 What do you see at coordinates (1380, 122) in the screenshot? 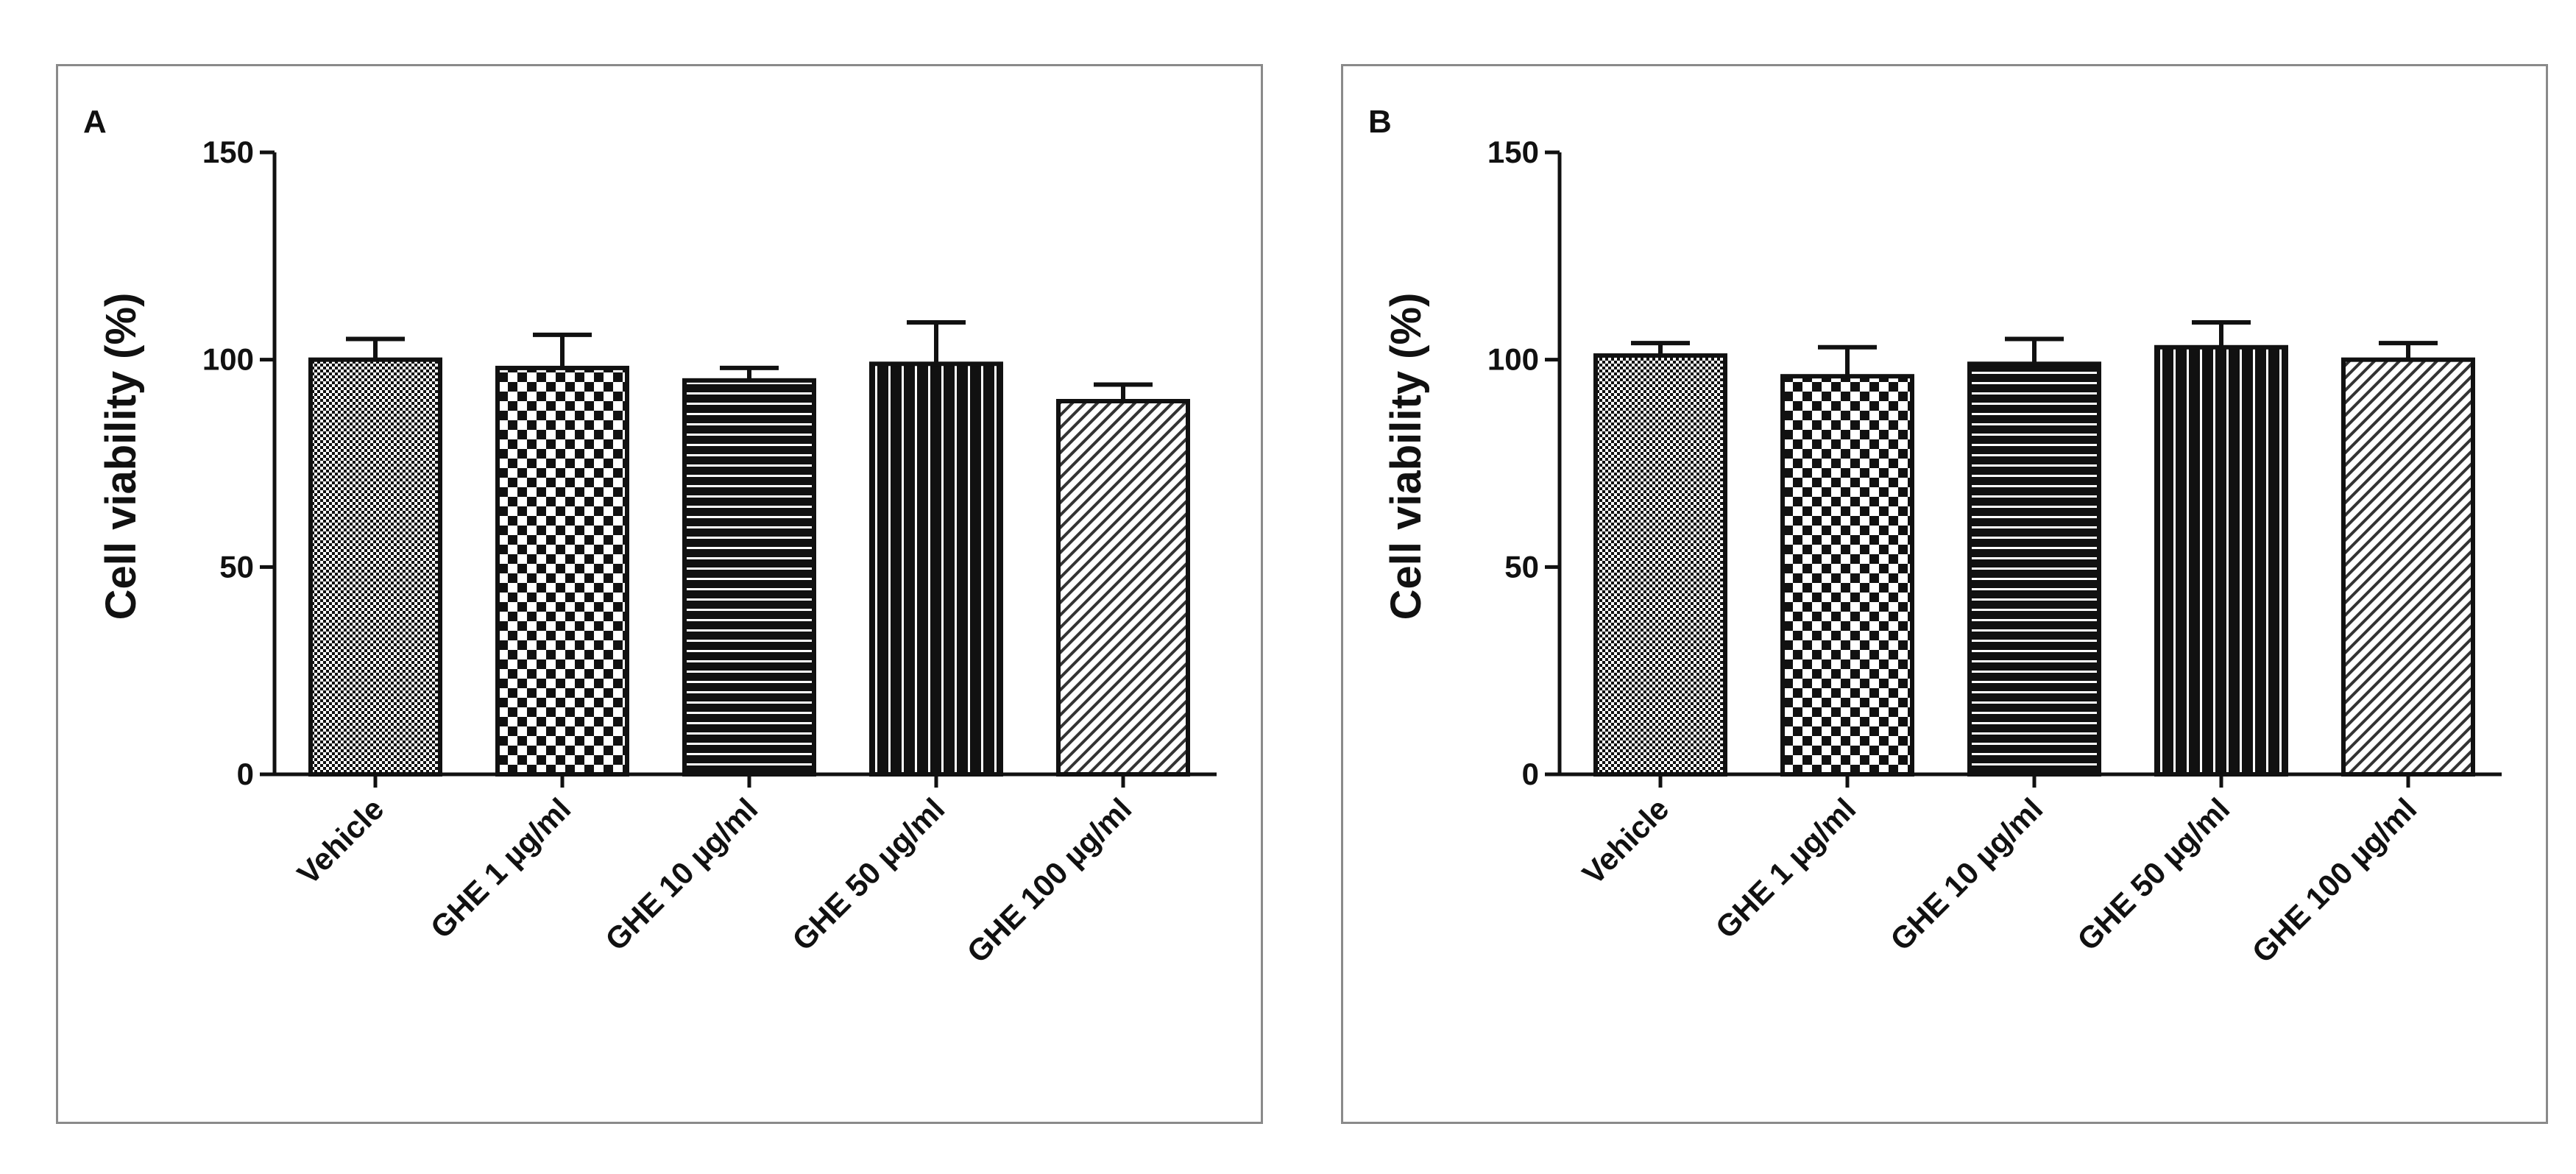
I see `panel-label: B` at bounding box center [1380, 122].